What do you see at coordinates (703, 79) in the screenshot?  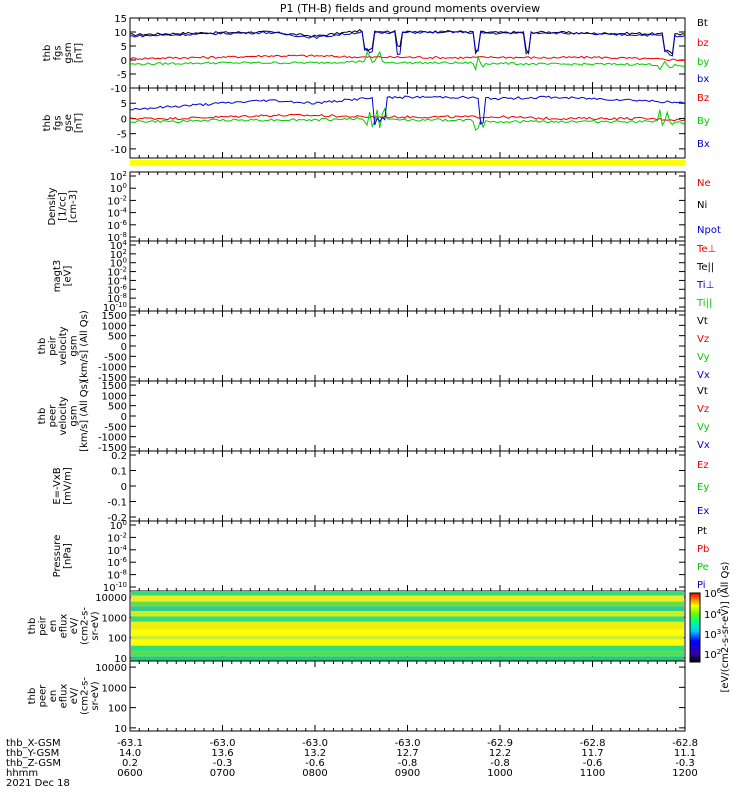 I see `legend-entry: bx` at bounding box center [703, 79].